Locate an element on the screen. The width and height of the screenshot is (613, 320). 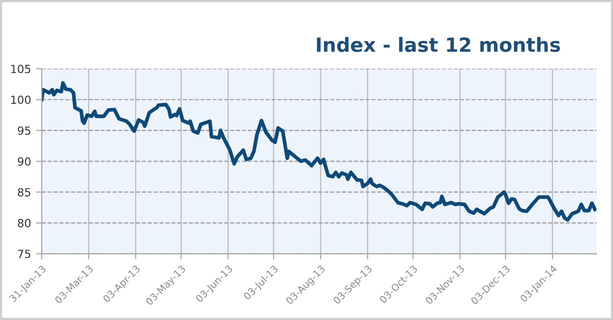
chart-title: Index - last 12 months is located at coordinates (438, 44).